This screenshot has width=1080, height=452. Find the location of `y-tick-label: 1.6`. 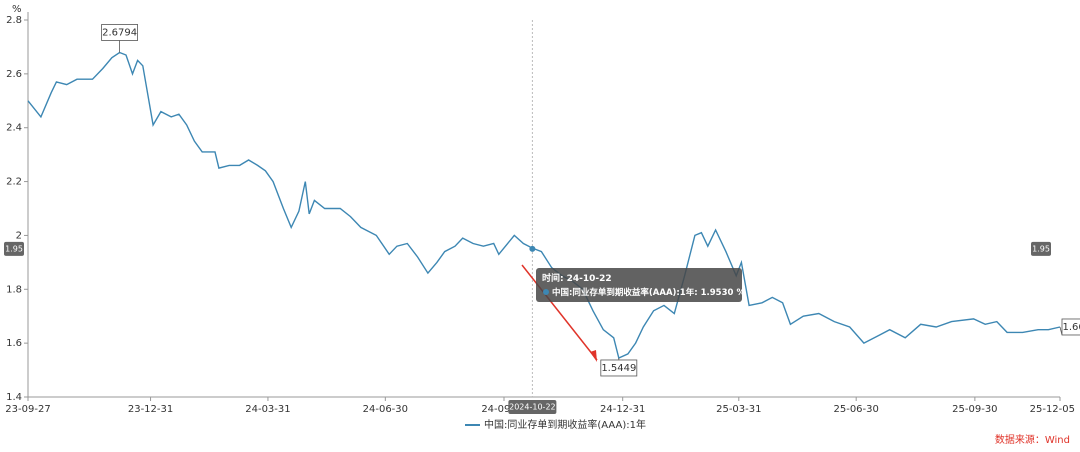

y-tick-label: 1.6 is located at coordinates (14, 343).